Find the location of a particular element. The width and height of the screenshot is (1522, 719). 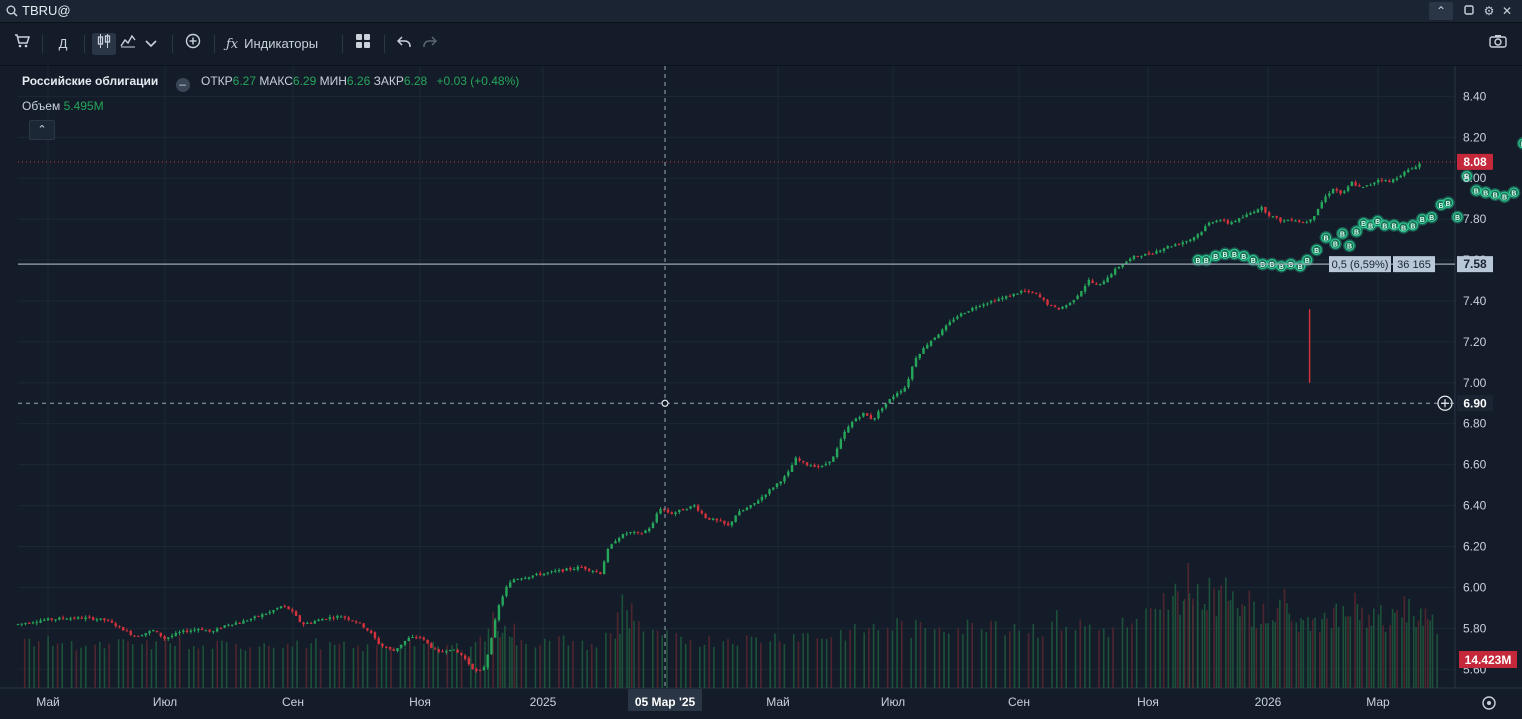

fx-icon: ƒx is located at coordinates (232, 44).